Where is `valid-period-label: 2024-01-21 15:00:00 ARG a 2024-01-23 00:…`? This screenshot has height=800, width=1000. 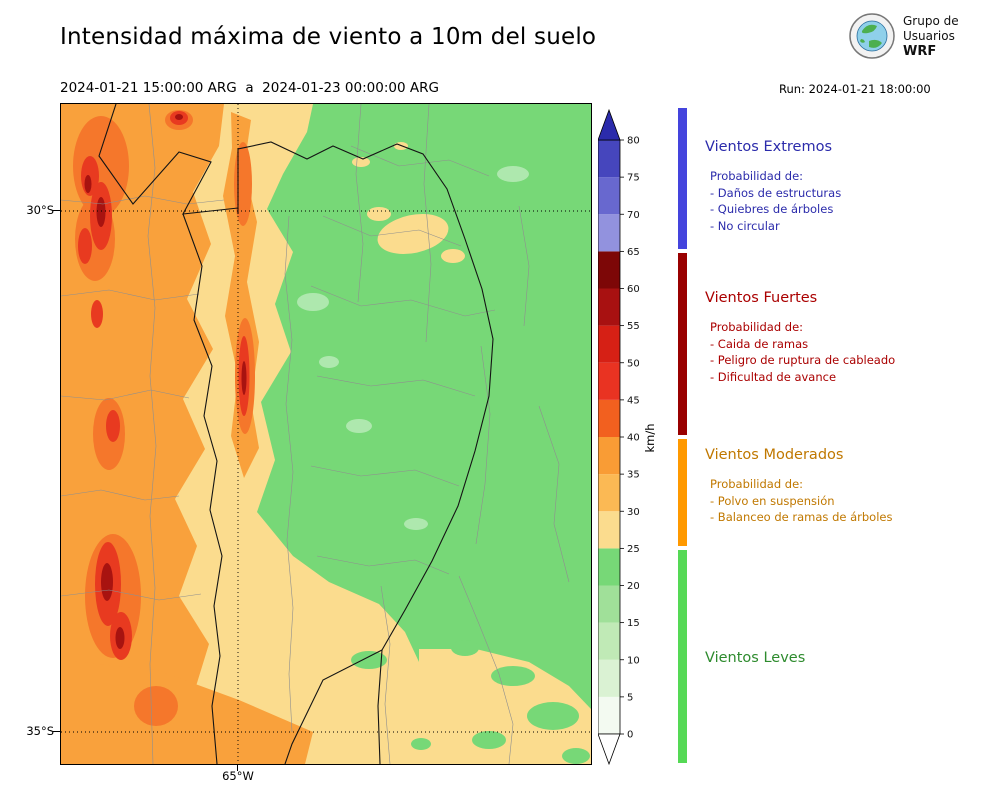
valid-period-label: 2024-01-21 15:00:00 ARG a 2024-01-23 00:… is located at coordinates (249, 88).